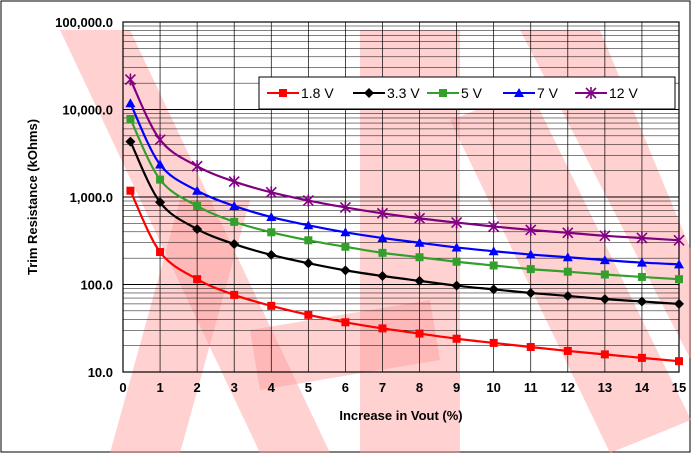 This screenshot has width=691, height=458. I want to click on legend-item: 5 V, so click(455, 93).